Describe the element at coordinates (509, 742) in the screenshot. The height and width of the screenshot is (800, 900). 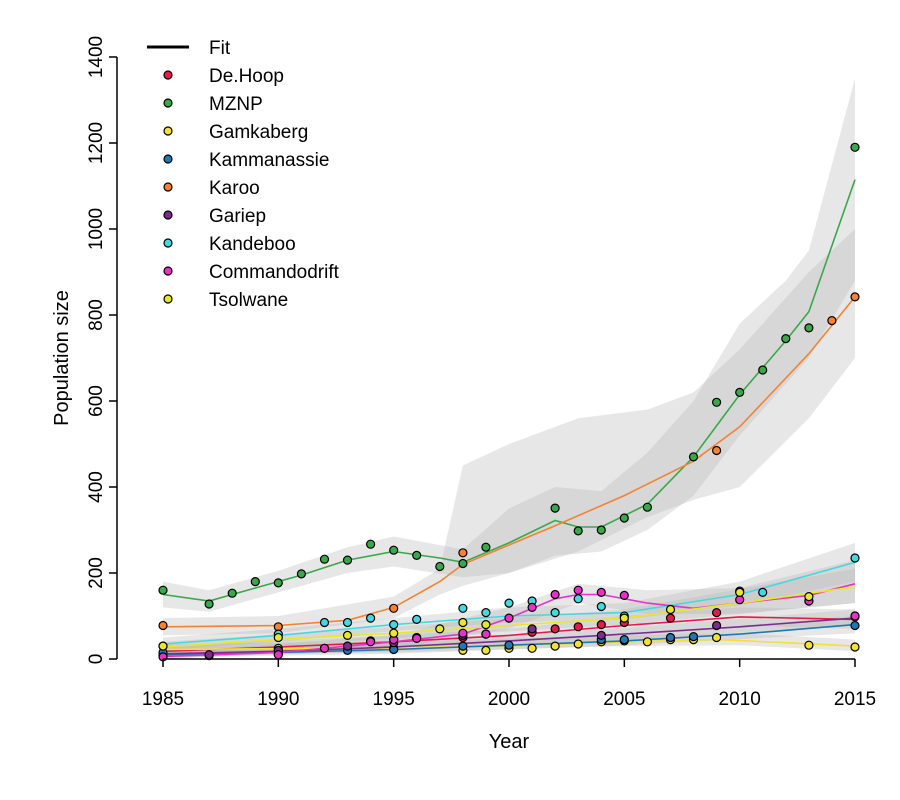
I see `x-axis-label: Year` at that location.